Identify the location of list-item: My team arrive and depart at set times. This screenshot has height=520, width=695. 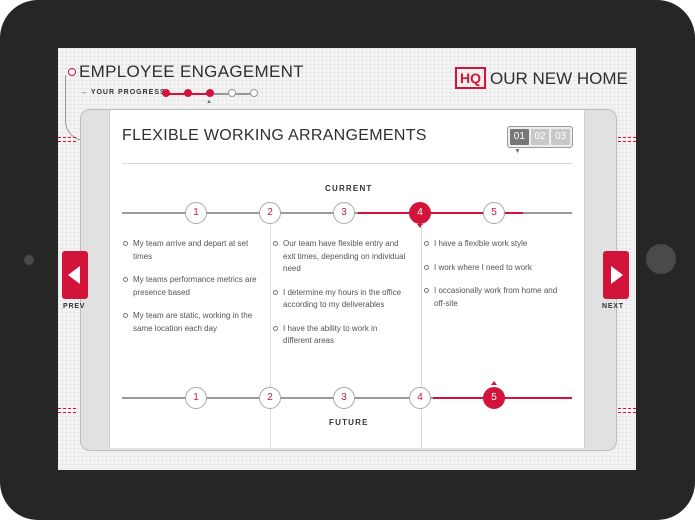
(190, 250).